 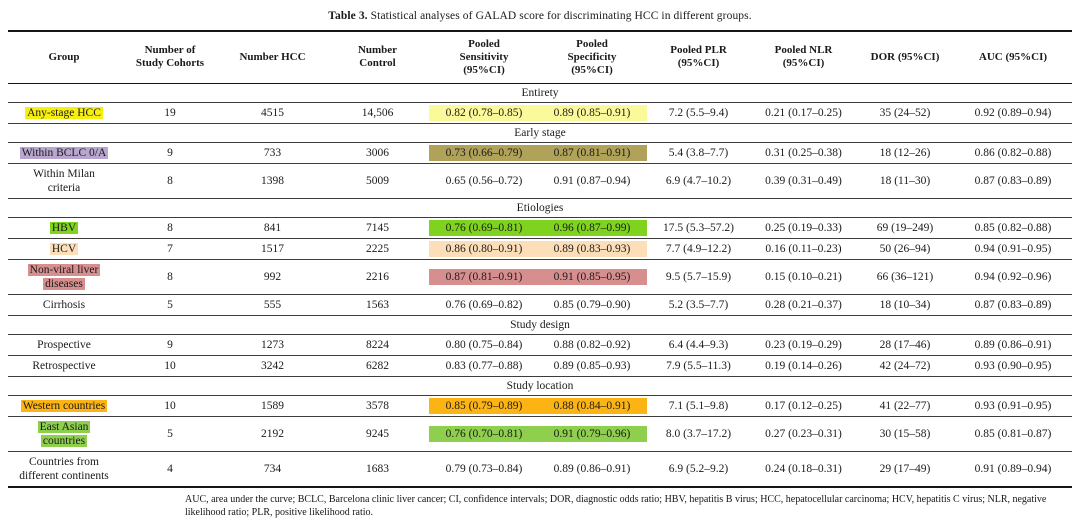 I want to click on group-cell: HCV, so click(x=64, y=249).